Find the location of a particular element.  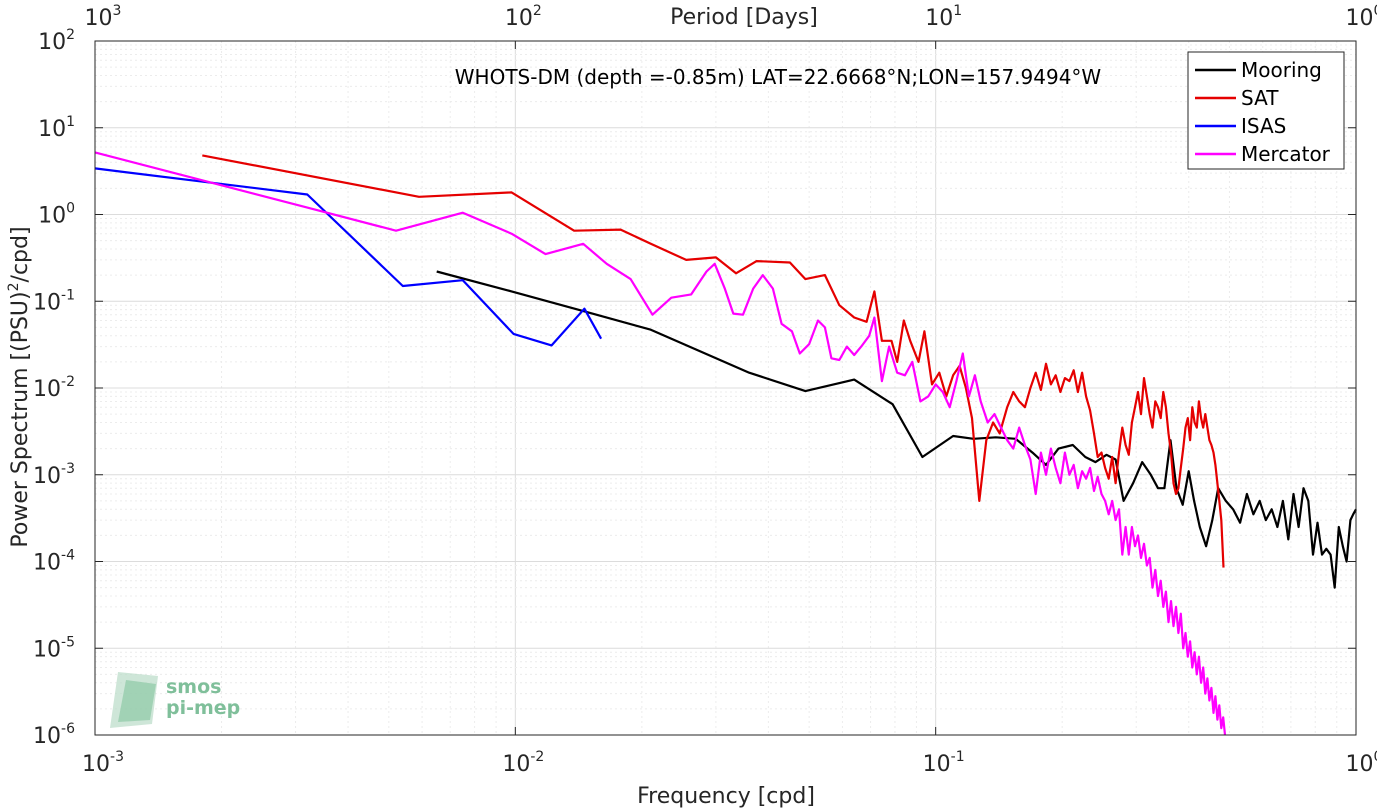

legend-label-sat: SAT is located at coordinates (1260, 98).